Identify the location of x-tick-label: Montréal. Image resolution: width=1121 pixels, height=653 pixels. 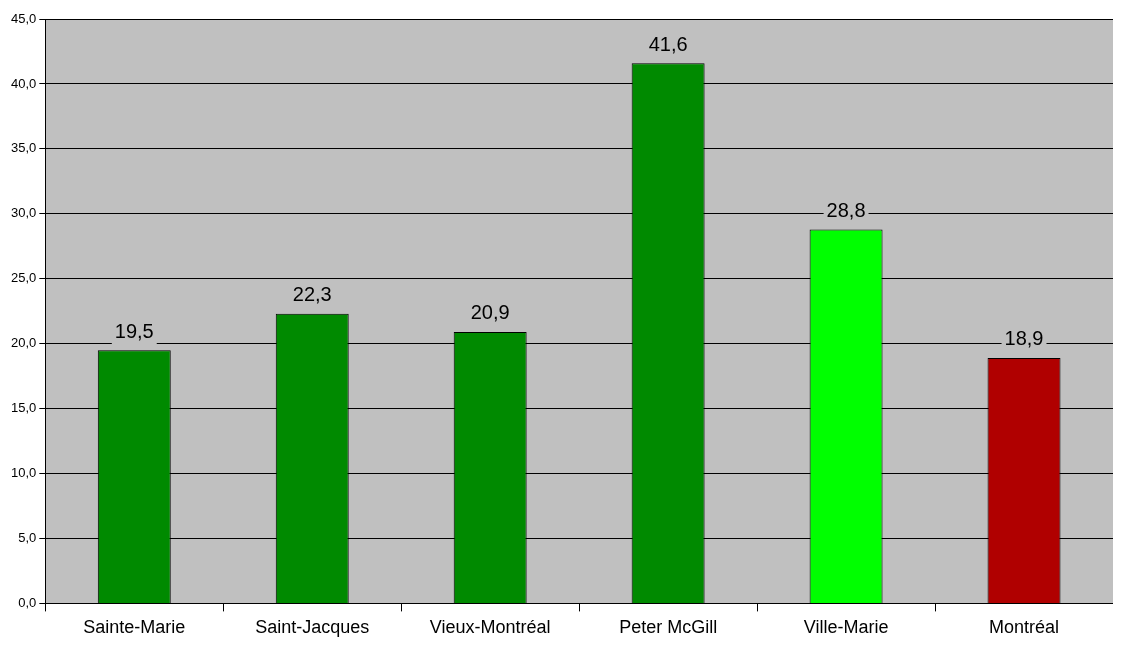
(1024, 627).